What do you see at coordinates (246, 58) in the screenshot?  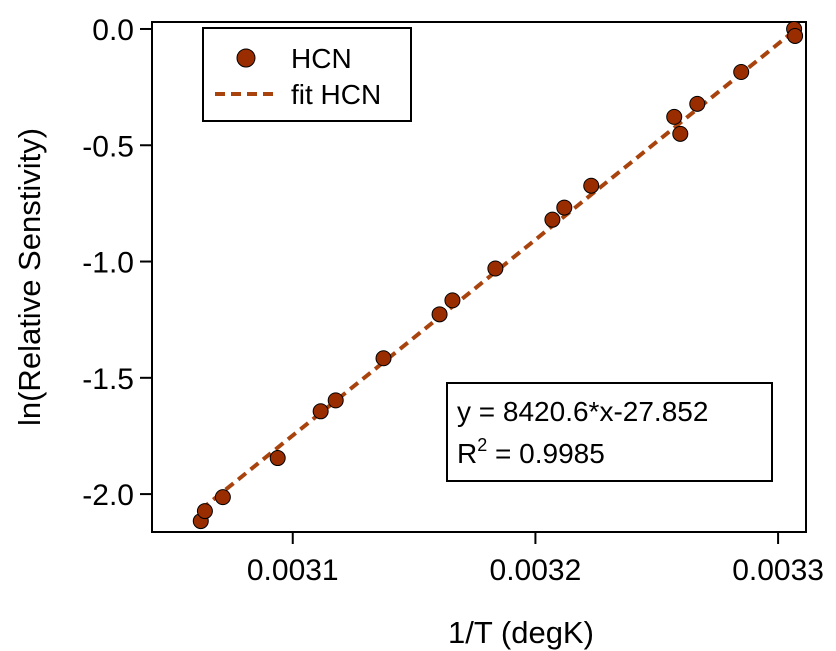 I see `legend-marker` at bounding box center [246, 58].